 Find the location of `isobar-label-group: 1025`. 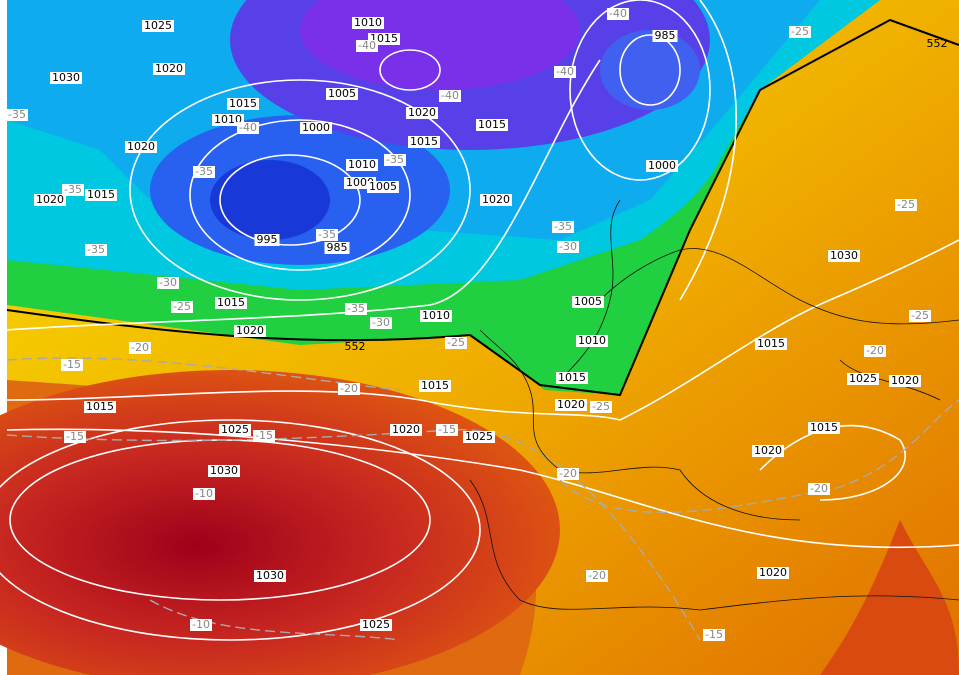

isobar-label-group: 1025 is located at coordinates (235, 429).